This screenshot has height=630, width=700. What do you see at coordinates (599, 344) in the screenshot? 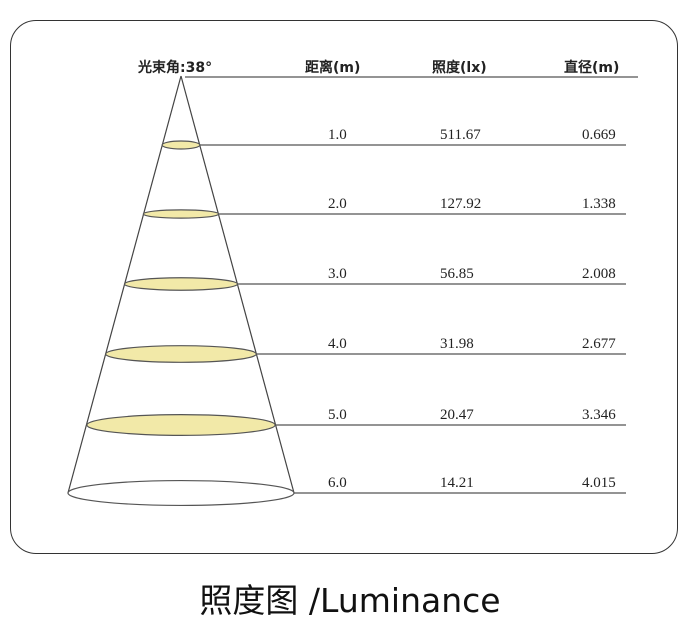
I see `diameter-value: 2.677` at bounding box center [599, 344].